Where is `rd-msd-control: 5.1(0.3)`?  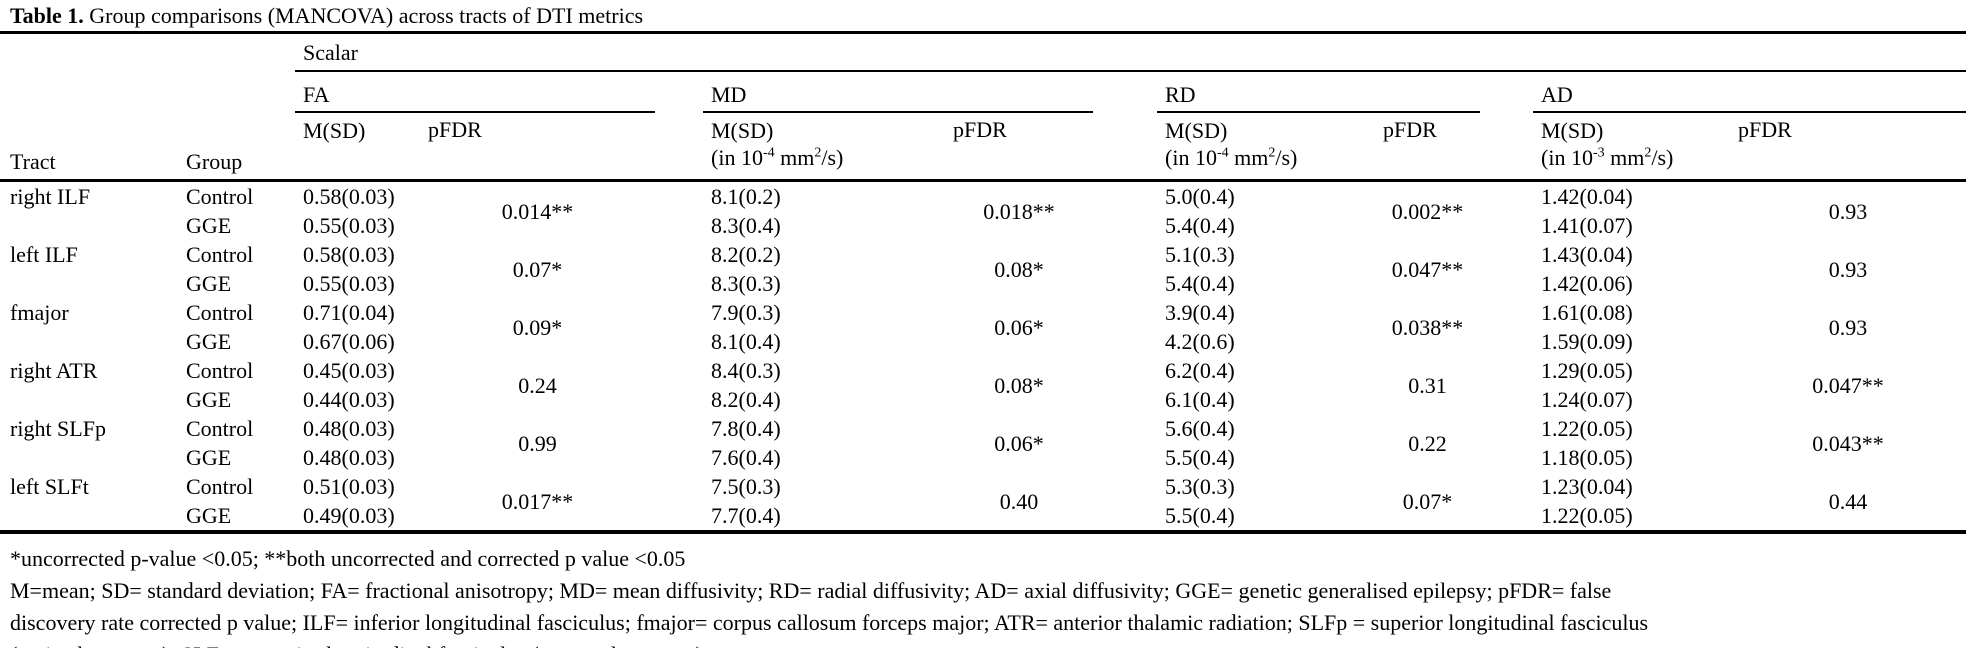
rd-msd-control: 5.1(0.3) is located at coordinates (1200, 254).